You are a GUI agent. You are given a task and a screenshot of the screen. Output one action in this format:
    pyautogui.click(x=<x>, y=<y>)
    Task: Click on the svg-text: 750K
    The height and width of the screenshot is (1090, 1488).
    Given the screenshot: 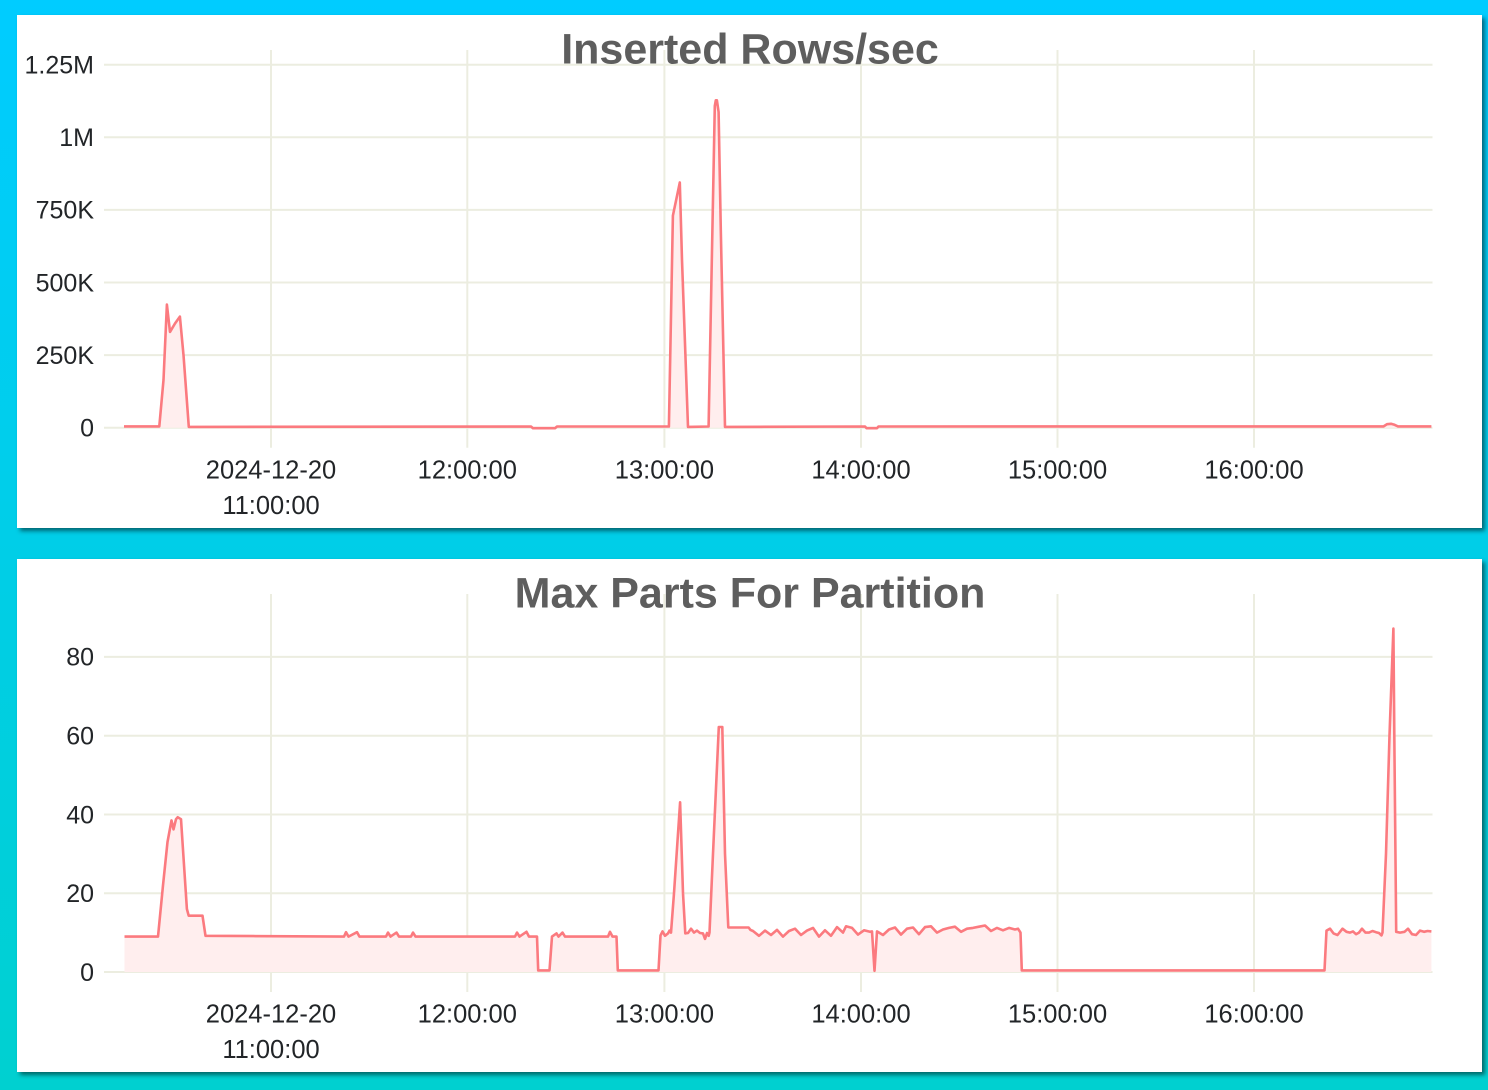 What is the action you would take?
    pyautogui.click(x=65, y=211)
    